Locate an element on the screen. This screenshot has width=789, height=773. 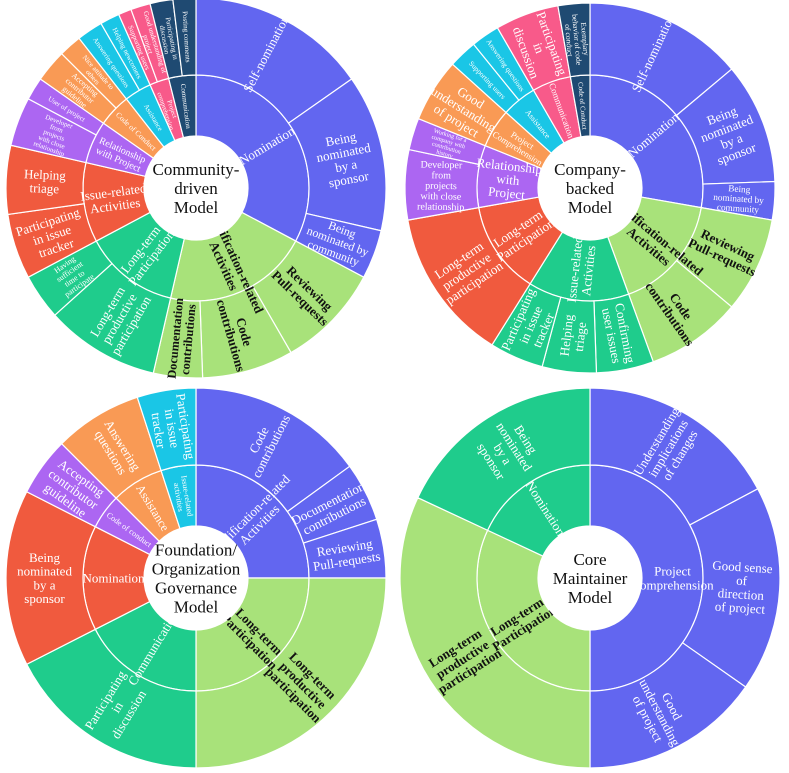
outer-segment-posting-comments is located at coordinates (184, 38).